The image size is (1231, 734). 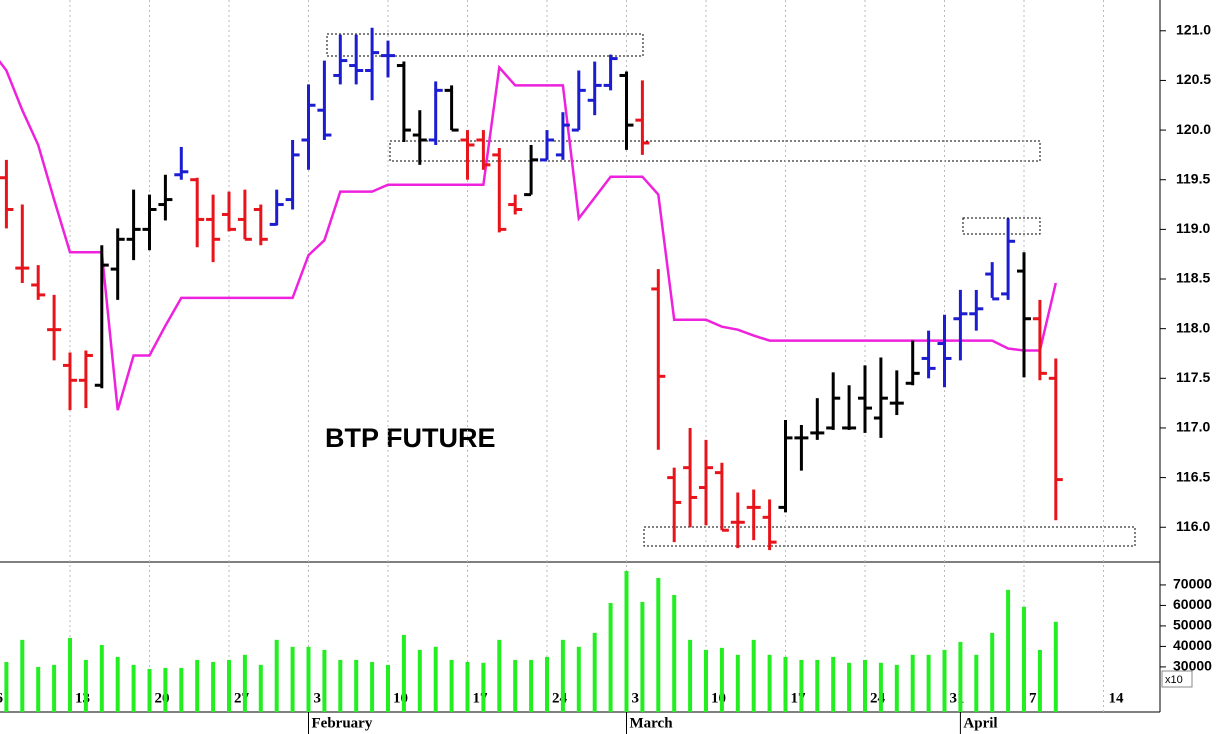 I want to click on month-label: March, so click(x=652, y=723).